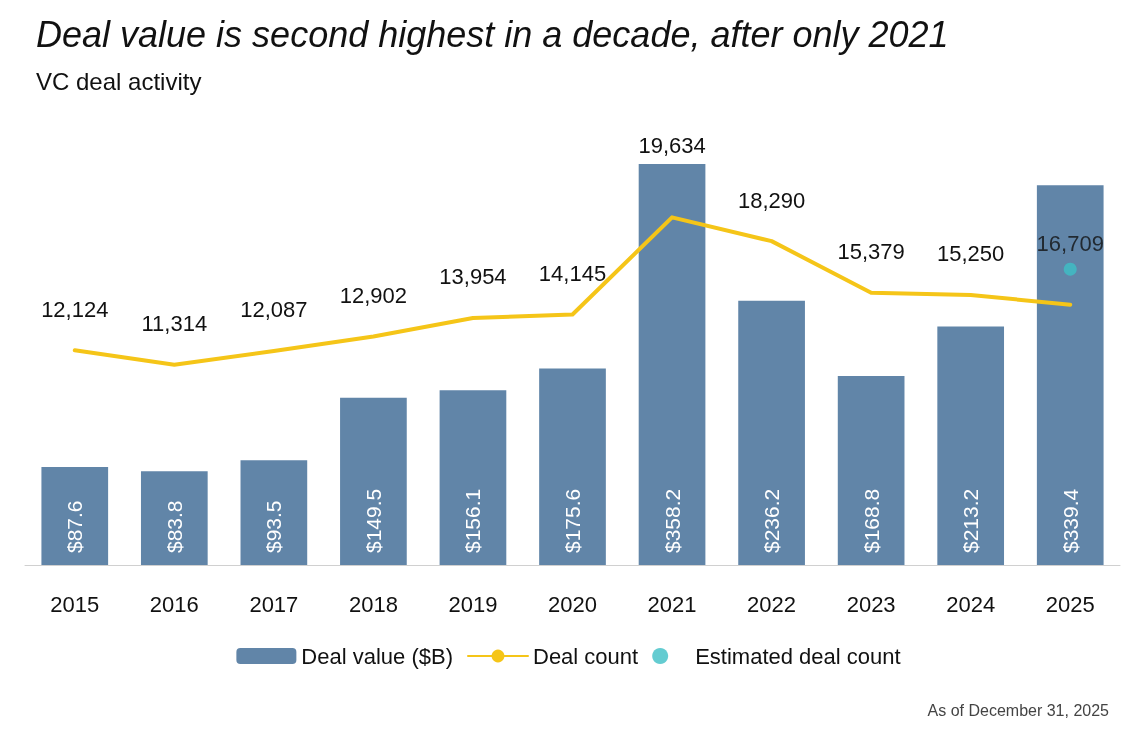  I want to click on x-tick-label: 2017, so click(274, 604).